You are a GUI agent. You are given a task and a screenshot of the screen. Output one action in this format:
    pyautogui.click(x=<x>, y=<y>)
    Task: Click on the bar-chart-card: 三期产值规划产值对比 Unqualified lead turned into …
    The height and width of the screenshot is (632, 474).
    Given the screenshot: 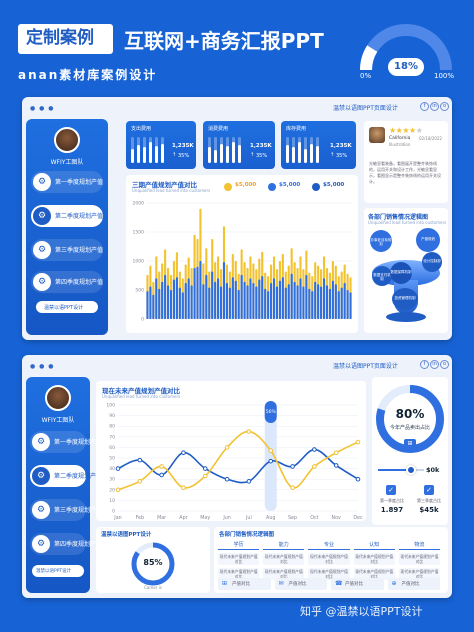 What is the action you would take?
    pyautogui.click(x=242, y=254)
    